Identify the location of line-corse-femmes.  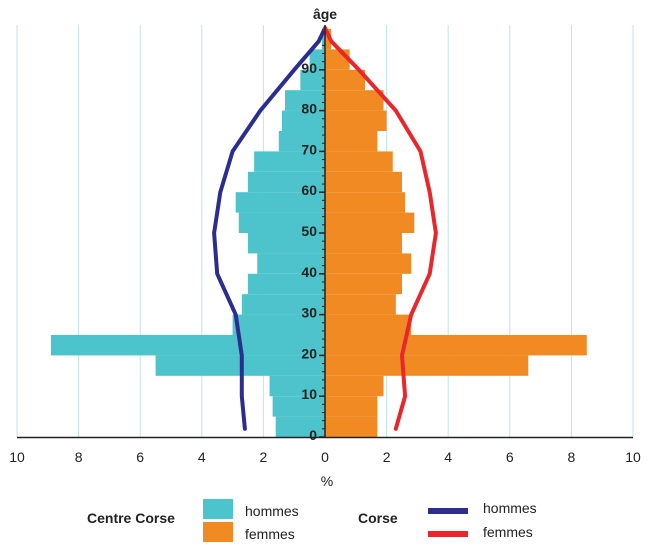
(380, 228).